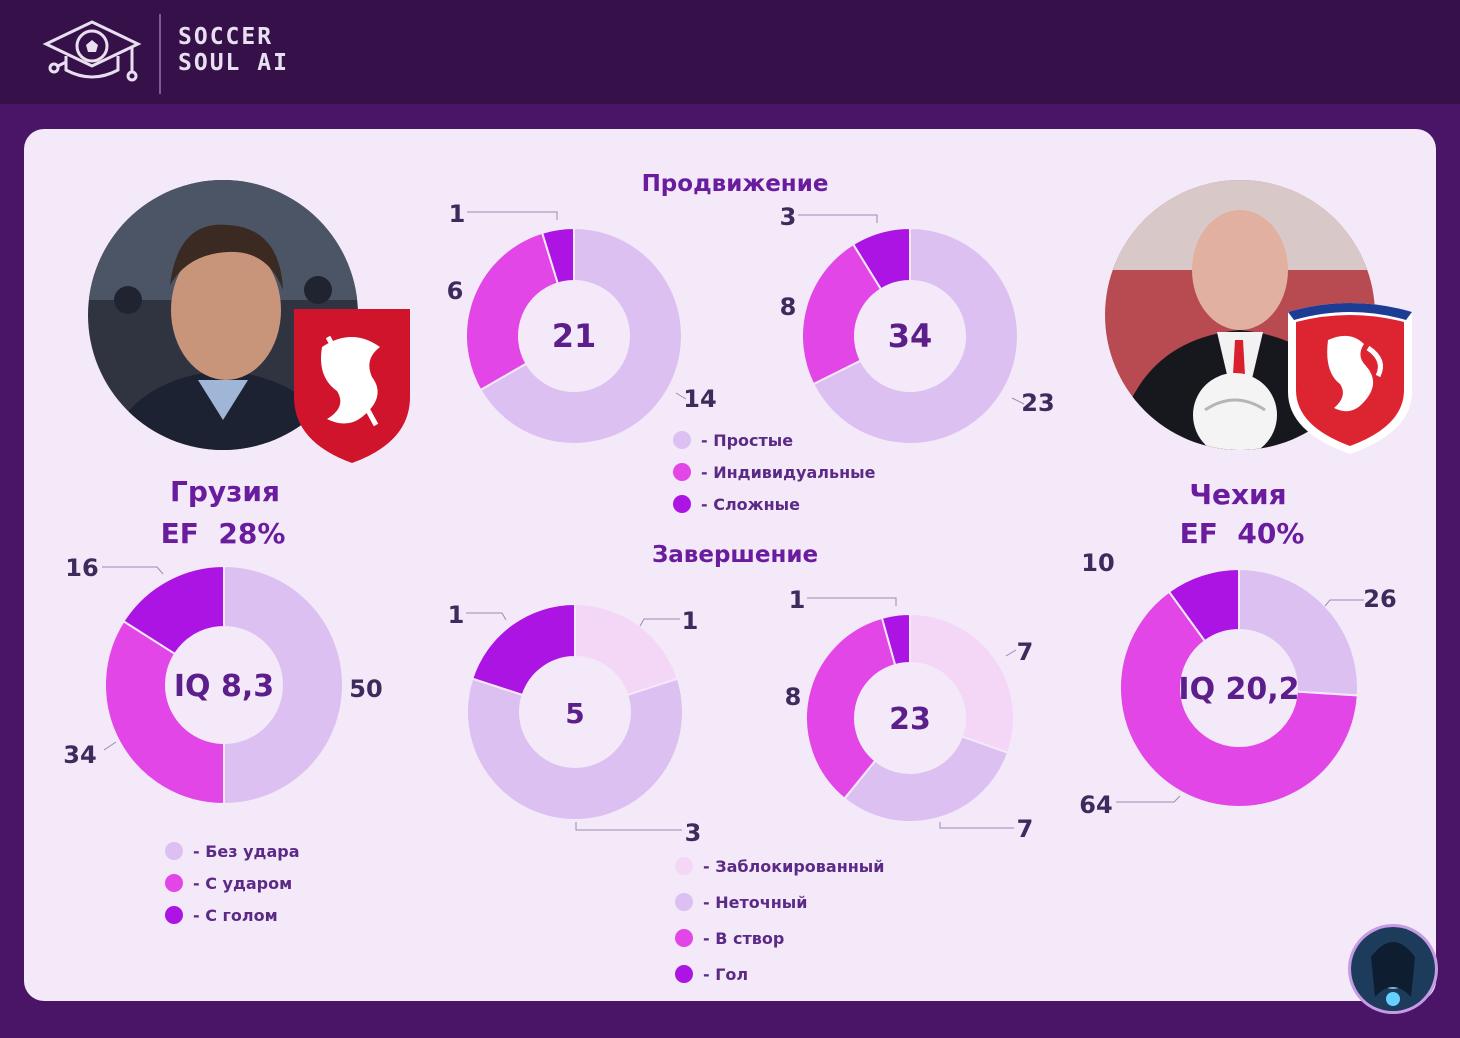  What do you see at coordinates (233, 63) in the screenshot?
I see `brand-line-2: SOUL AI` at bounding box center [233, 63].